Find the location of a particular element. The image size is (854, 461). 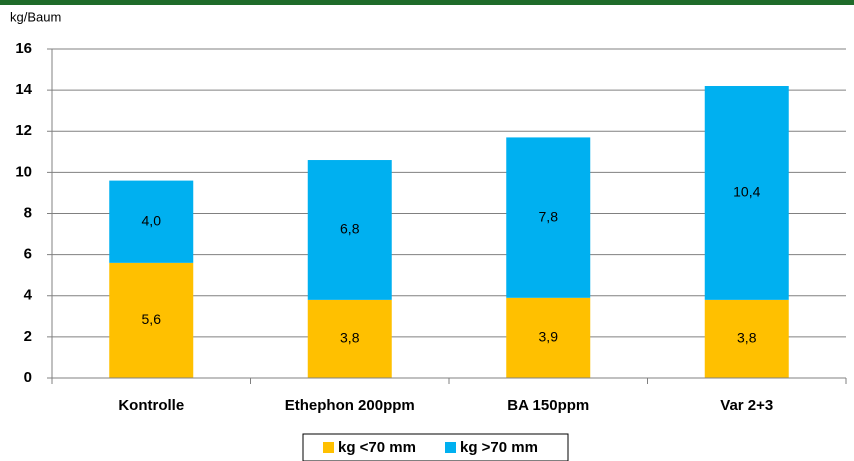

top-band is located at coordinates (427, 2).